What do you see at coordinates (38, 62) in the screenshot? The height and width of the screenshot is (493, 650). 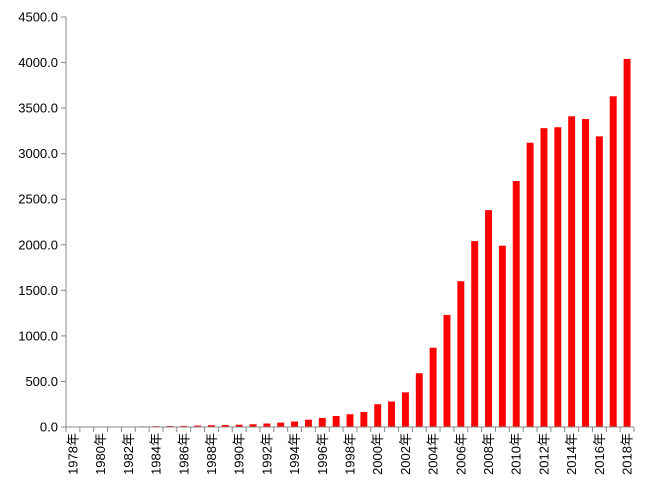 I see `y-tick-label: 4000.0` at bounding box center [38, 62].